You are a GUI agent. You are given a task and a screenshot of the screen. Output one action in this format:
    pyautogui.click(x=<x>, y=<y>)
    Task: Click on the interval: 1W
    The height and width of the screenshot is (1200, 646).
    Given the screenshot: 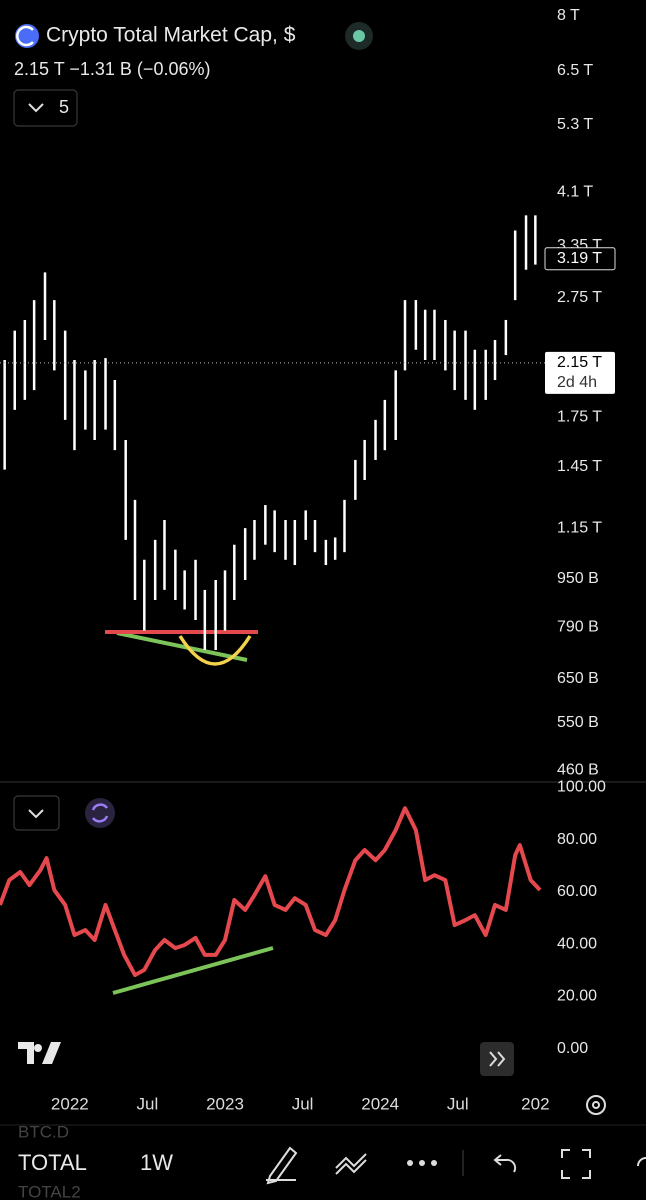 What is the action you would take?
    pyautogui.click(x=156, y=1162)
    